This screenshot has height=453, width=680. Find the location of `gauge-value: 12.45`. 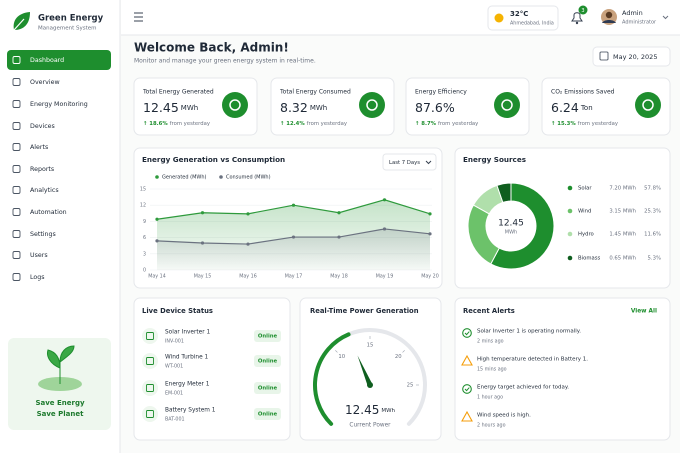

gauge-value: 12.45 is located at coordinates (362, 410).